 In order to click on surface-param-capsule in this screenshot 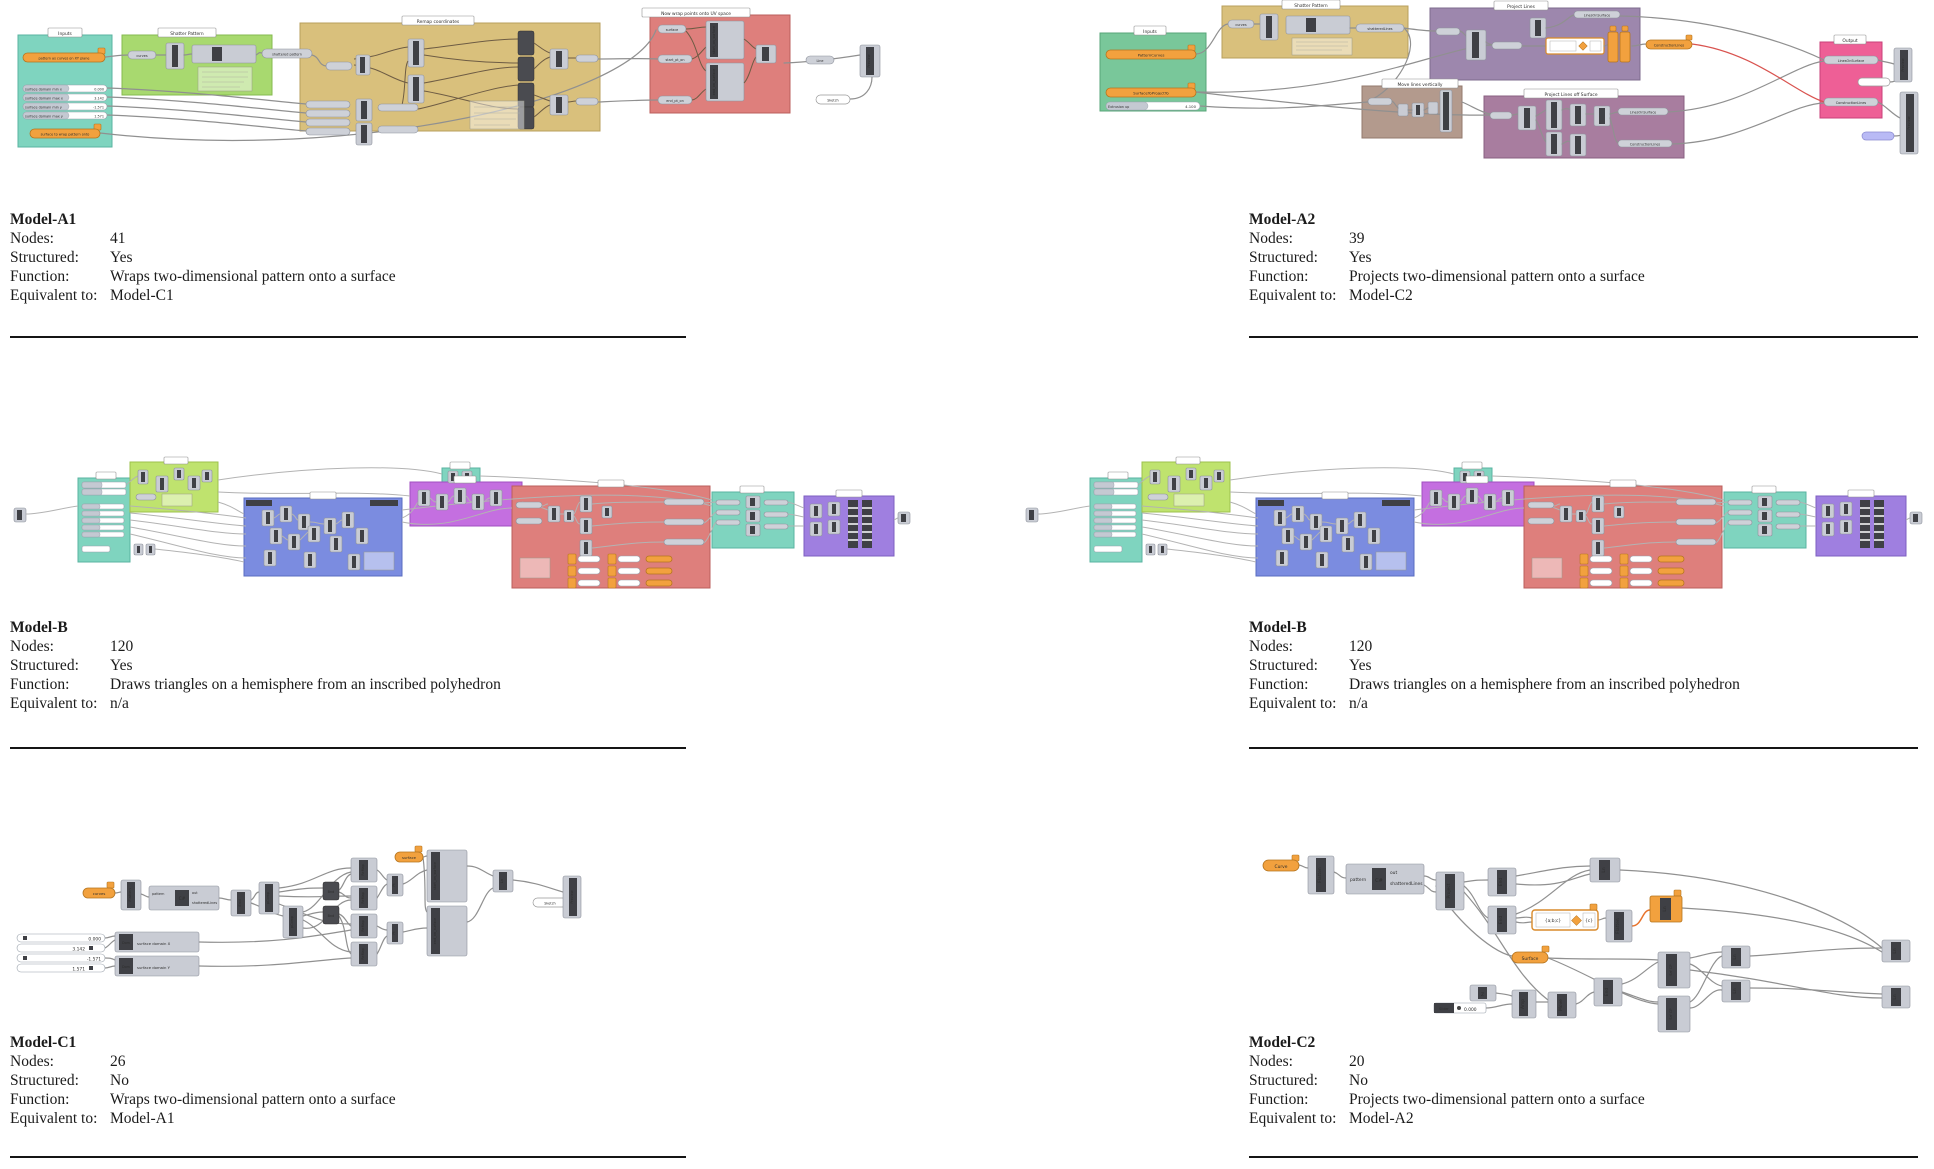, I will do `click(65, 133)`.